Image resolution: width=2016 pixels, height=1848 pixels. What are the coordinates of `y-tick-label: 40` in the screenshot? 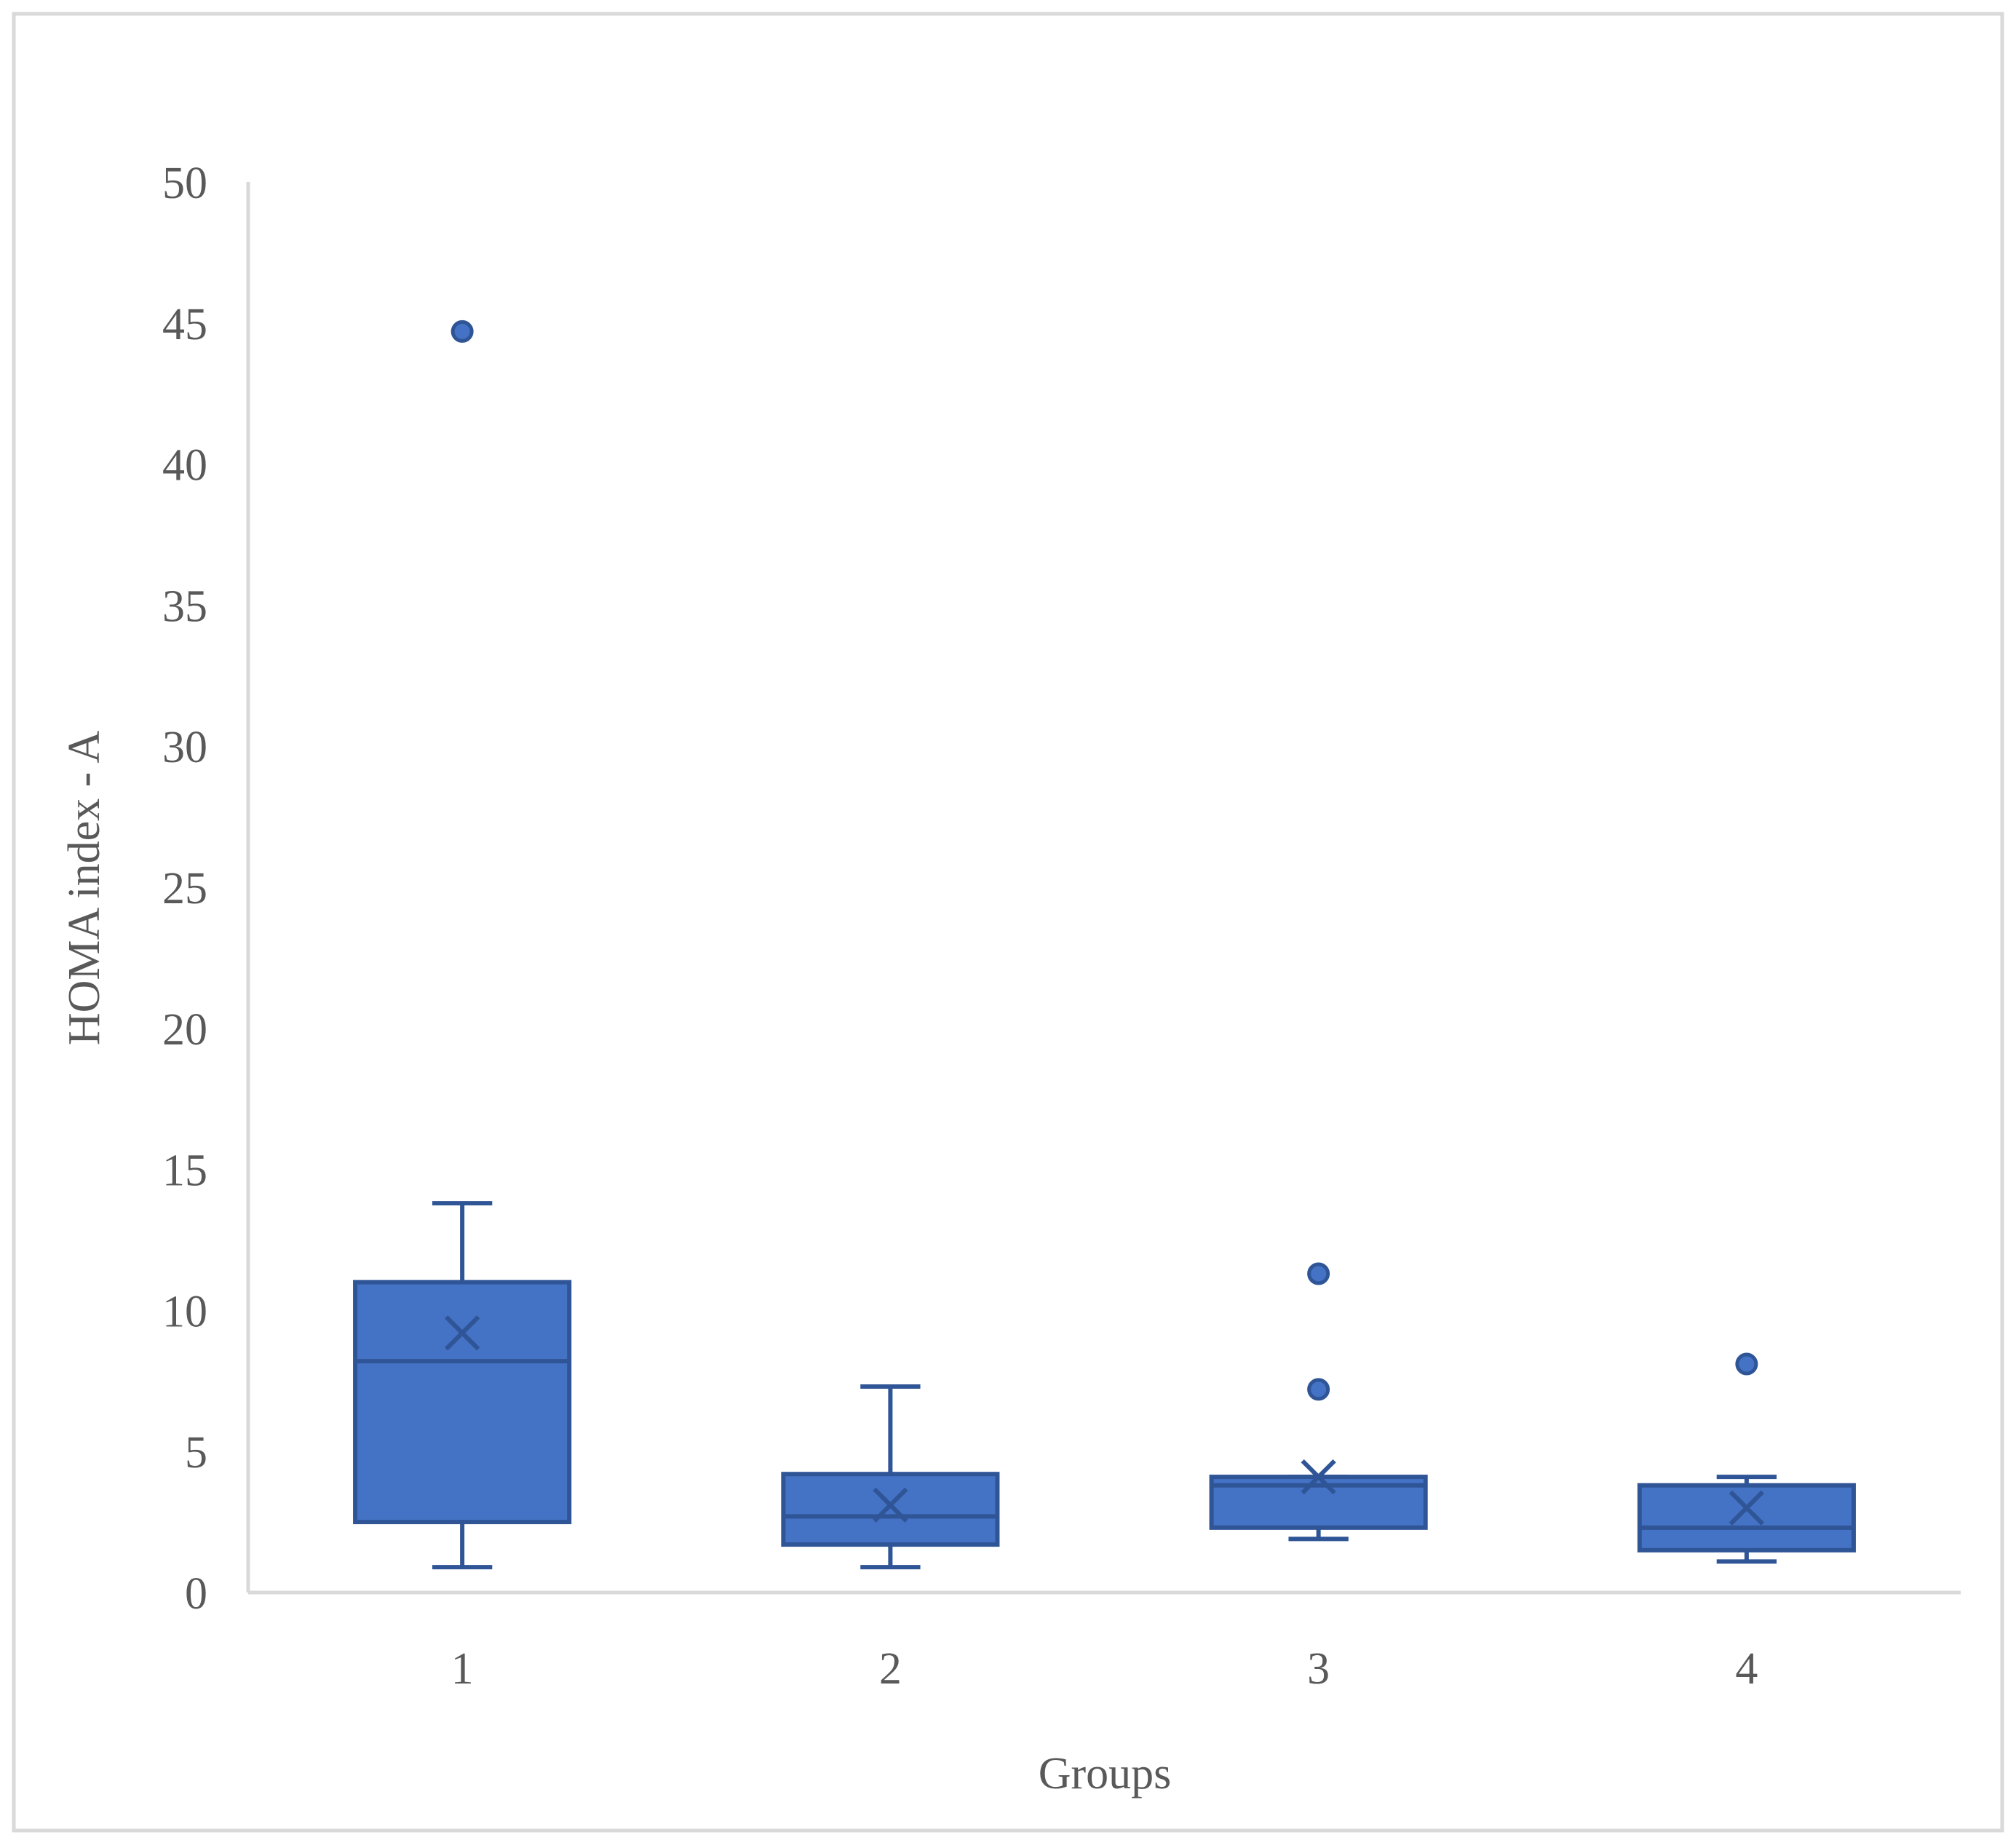 It's located at (184, 466).